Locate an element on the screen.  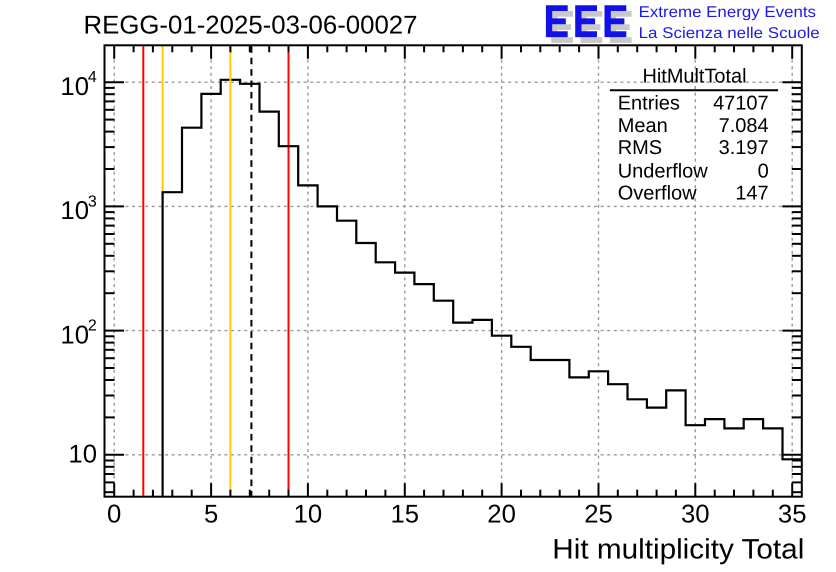
svg-text: Overflow is located at coordinates (657, 193).